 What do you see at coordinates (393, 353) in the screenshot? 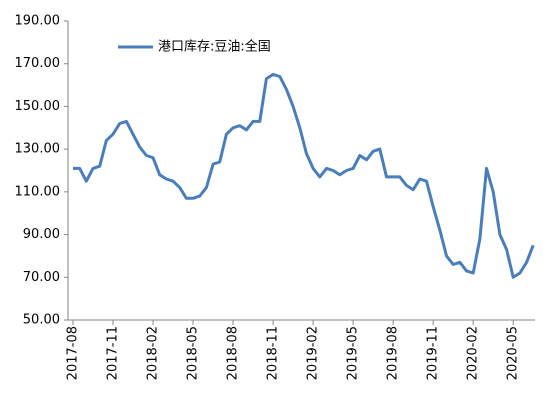
I see `x-tick-label: 2019-08` at bounding box center [393, 353].